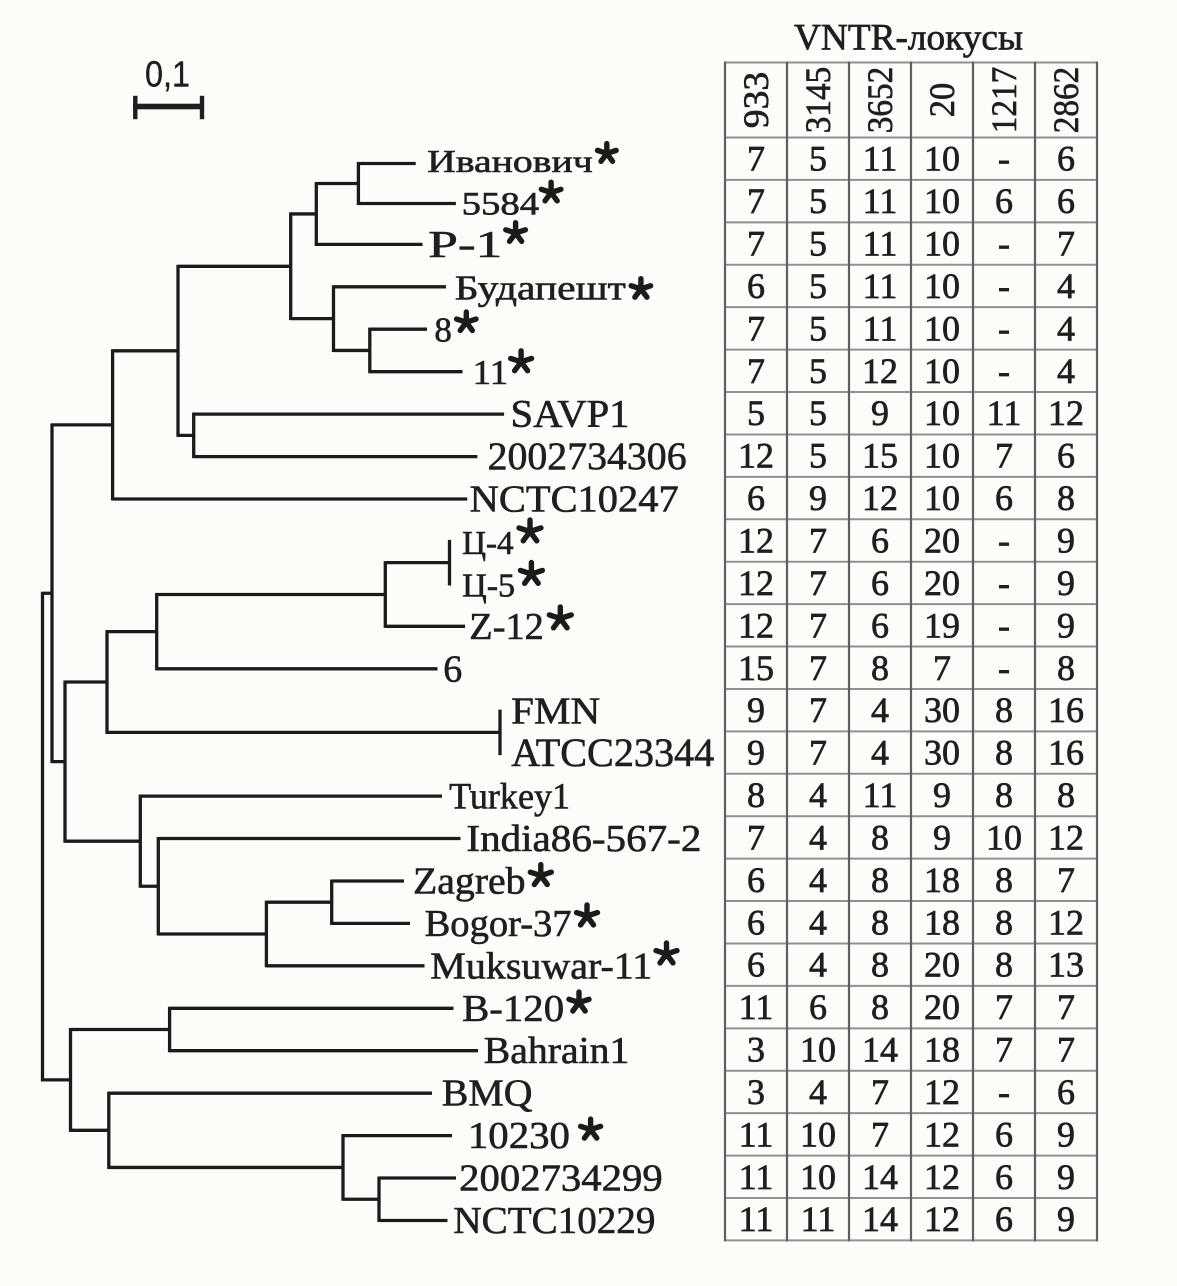 This screenshot has height=1286, width=1177. What do you see at coordinates (942, 880) in the screenshot?
I see `svg-text: 18` at bounding box center [942, 880].